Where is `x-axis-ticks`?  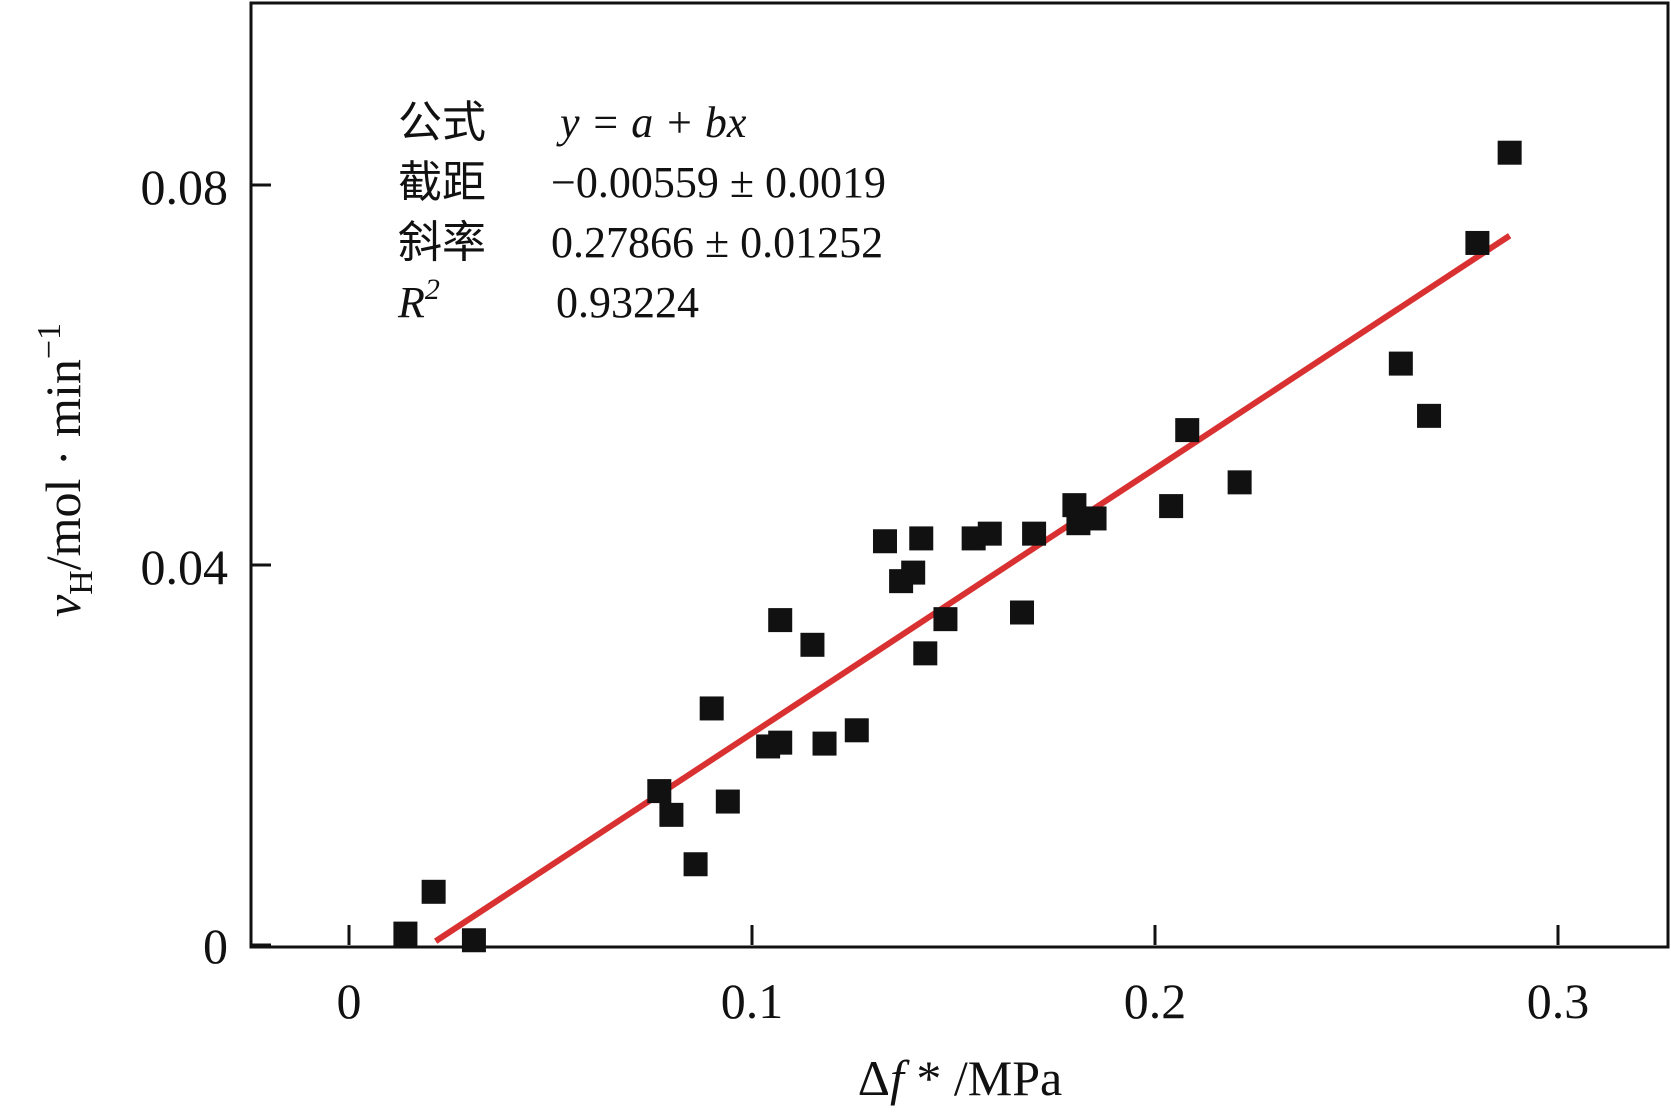
x-axis-ticks is located at coordinates (953, 935).